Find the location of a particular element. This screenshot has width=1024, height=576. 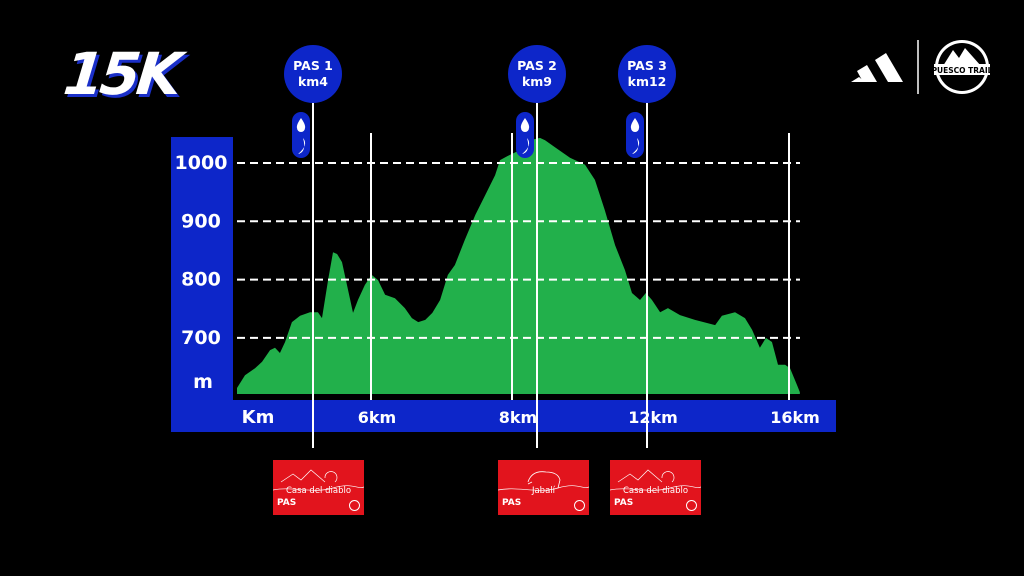

aid-station-card: Jabalí PAS is located at coordinates (543, 487).